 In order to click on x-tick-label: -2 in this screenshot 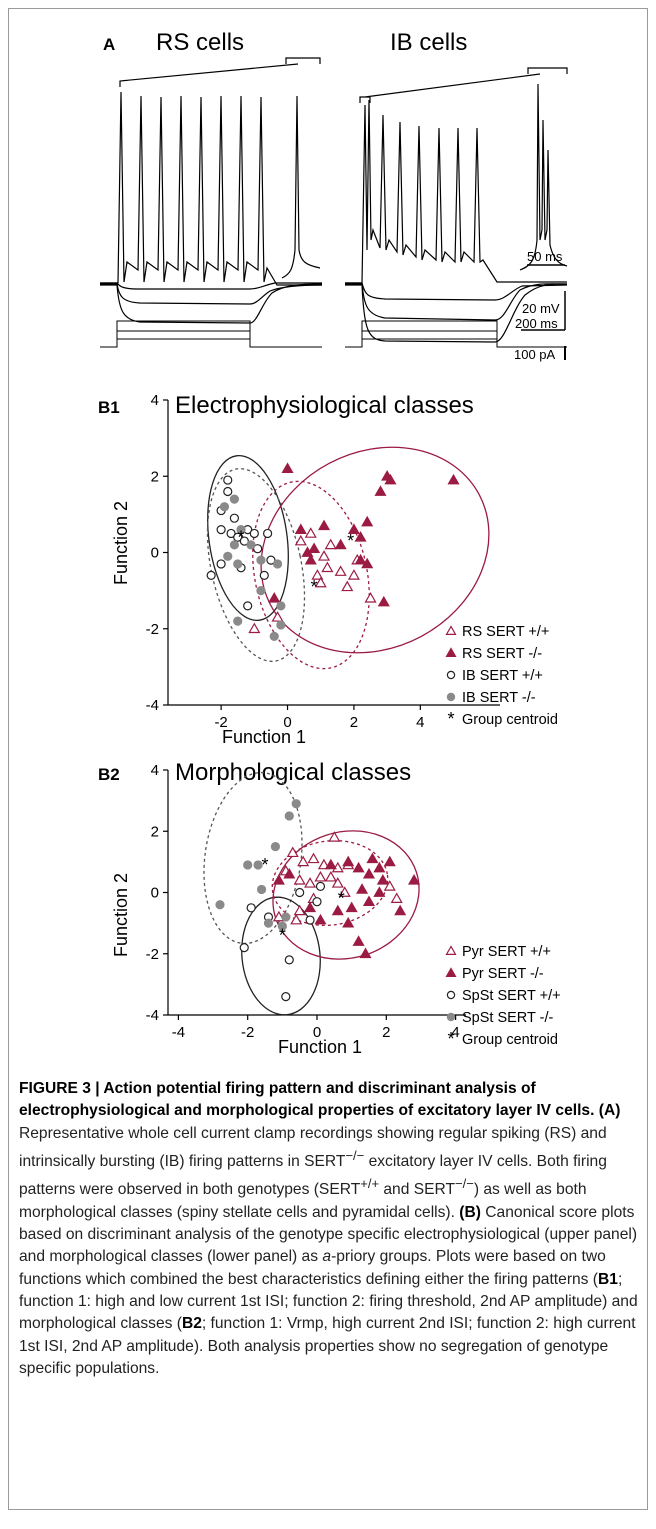, I will do `click(220, 722)`.